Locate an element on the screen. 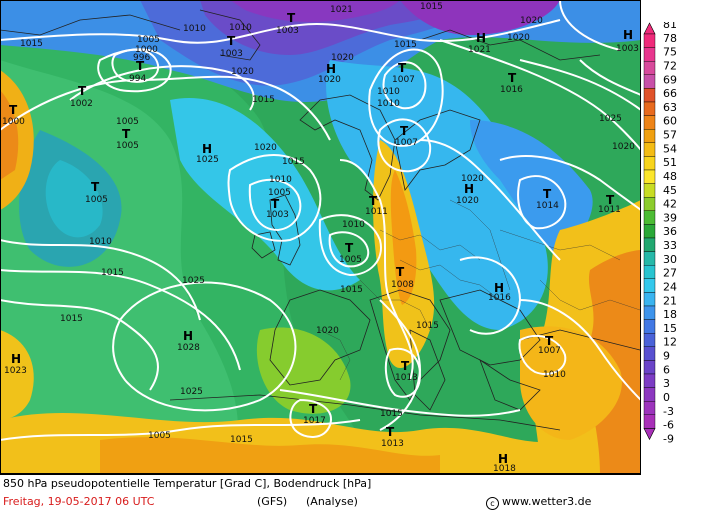 Image resolution: width=704 pixels, height=513 pixels. scale-tick-label: 30 is located at coordinates (670, 259).